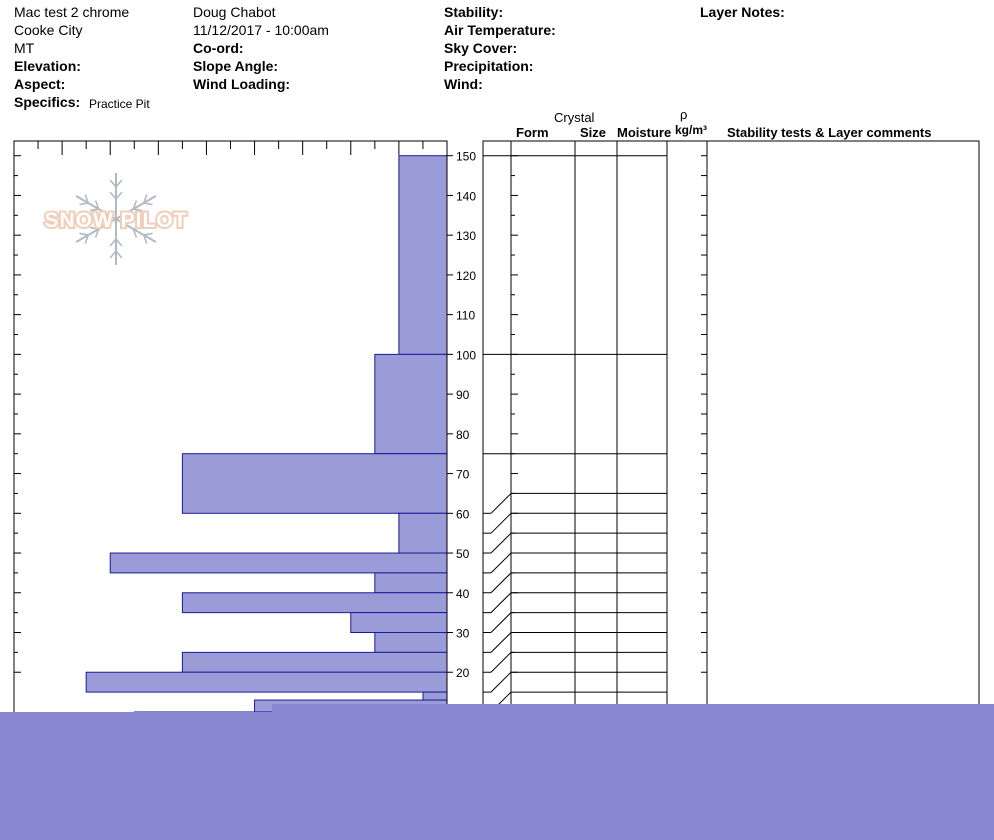 This screenshot has height=840, width=994. I want to click on moisture-header: Moisture, so click(644, 132).